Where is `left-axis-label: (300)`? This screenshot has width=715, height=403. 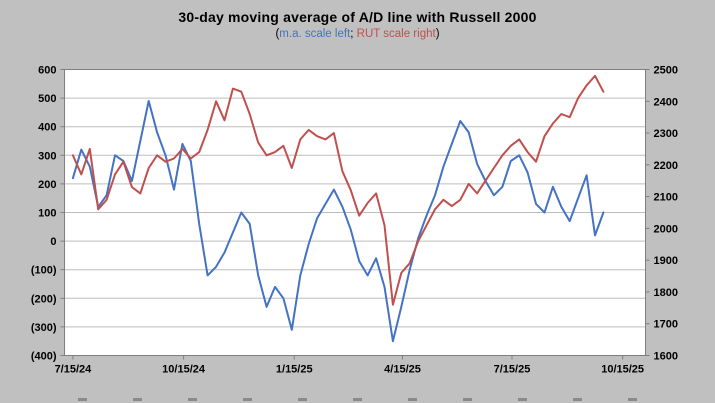 left-axis-label: (300) is located at coordinates (44, 328).